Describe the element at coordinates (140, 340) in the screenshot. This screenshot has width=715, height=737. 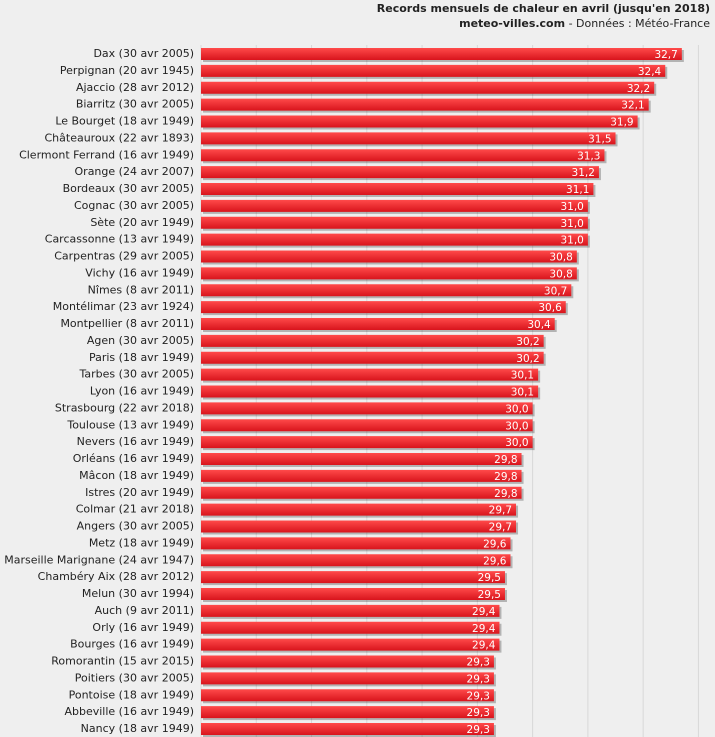
I see `category-label: Agen (30 avr 2005)` at that location.